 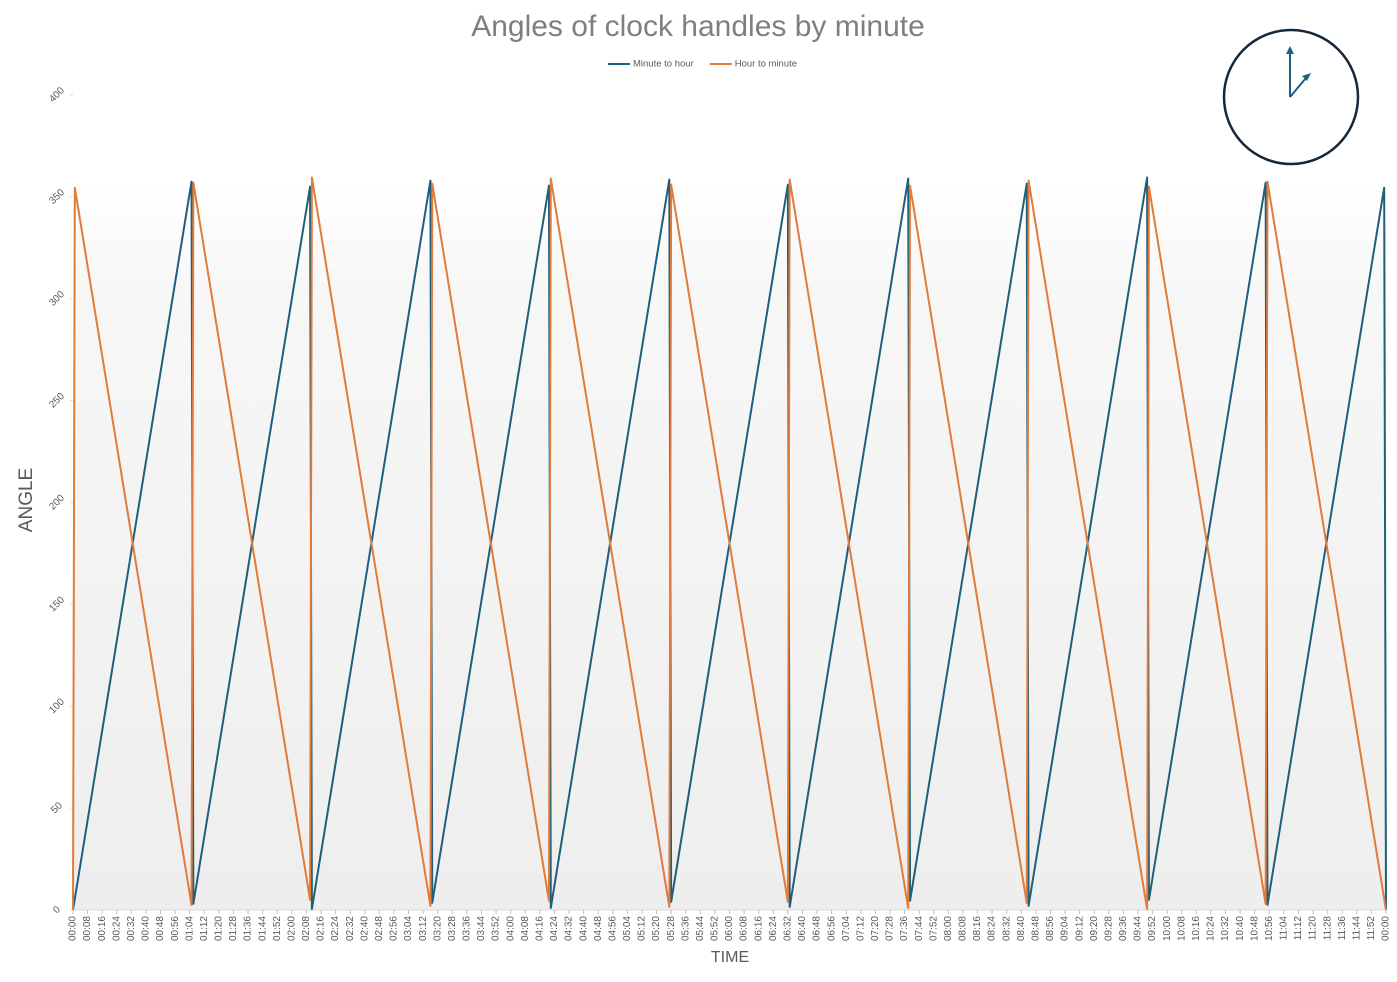 I want to click on y-tick-label: 150, so click(x=57, y=604).